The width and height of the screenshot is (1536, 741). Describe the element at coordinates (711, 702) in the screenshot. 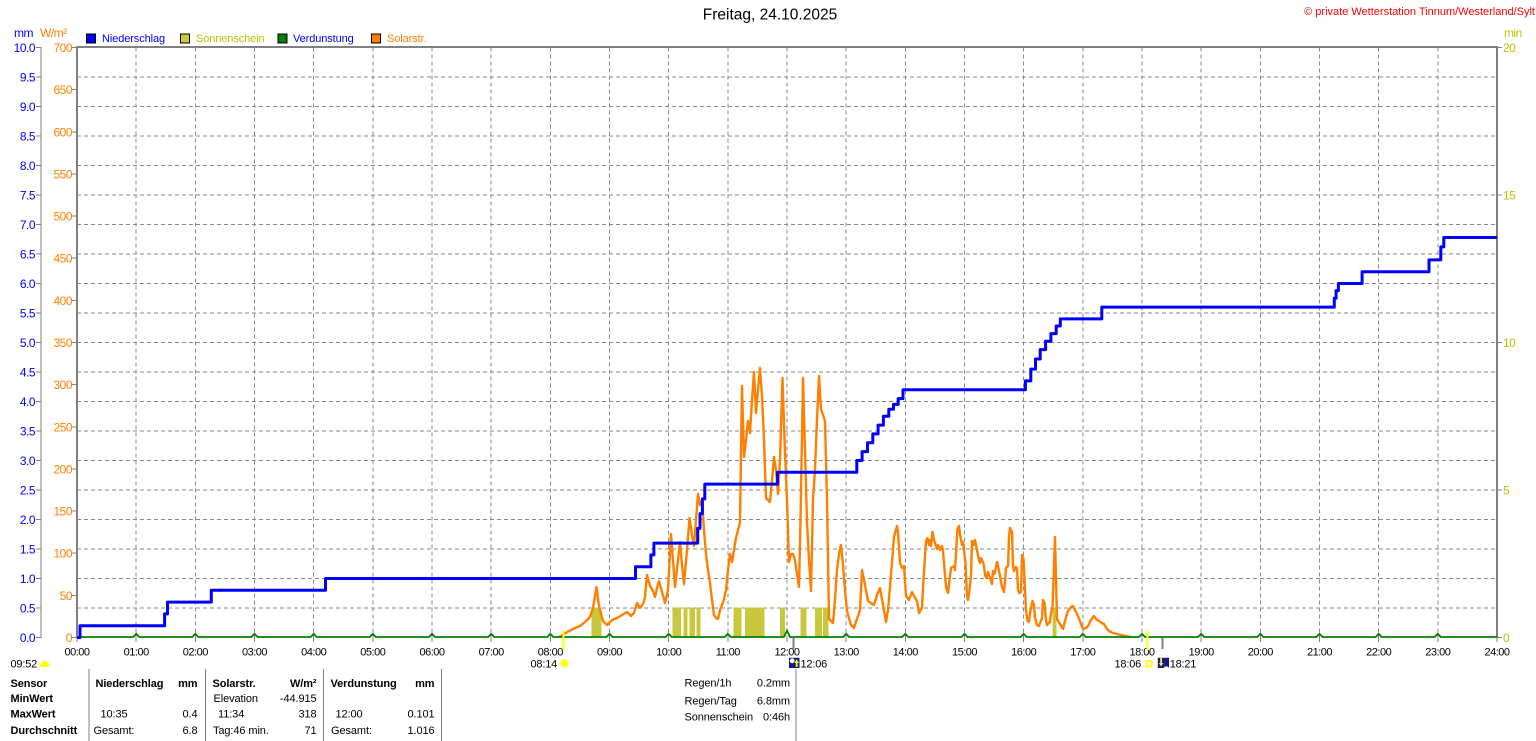

I see `svg-text: Regen/Tag` at that location.